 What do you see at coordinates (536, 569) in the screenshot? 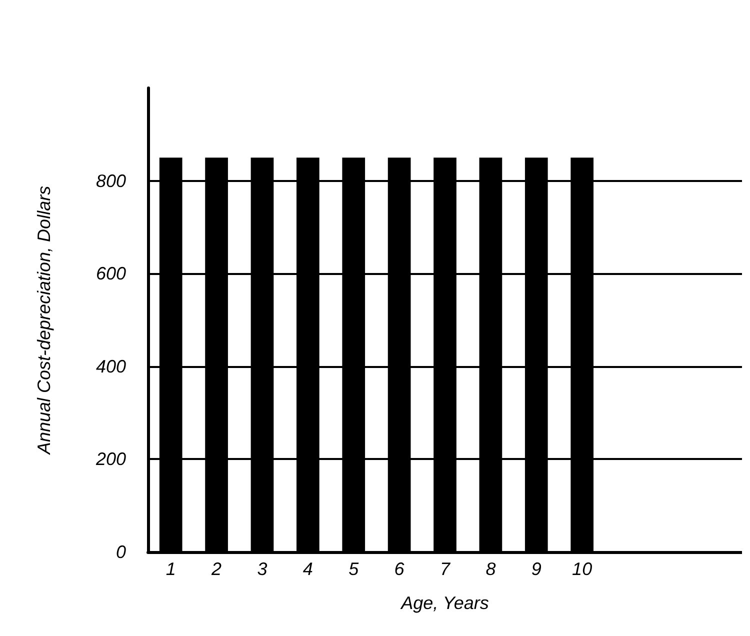
I see `x-tick-label: 9` at bounding box center [536, 569].